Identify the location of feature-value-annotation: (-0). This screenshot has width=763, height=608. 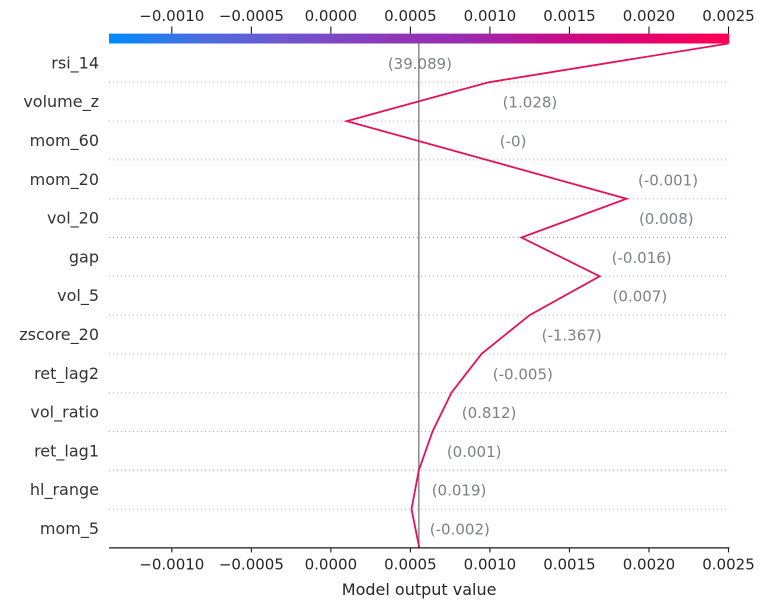
(513, 142).